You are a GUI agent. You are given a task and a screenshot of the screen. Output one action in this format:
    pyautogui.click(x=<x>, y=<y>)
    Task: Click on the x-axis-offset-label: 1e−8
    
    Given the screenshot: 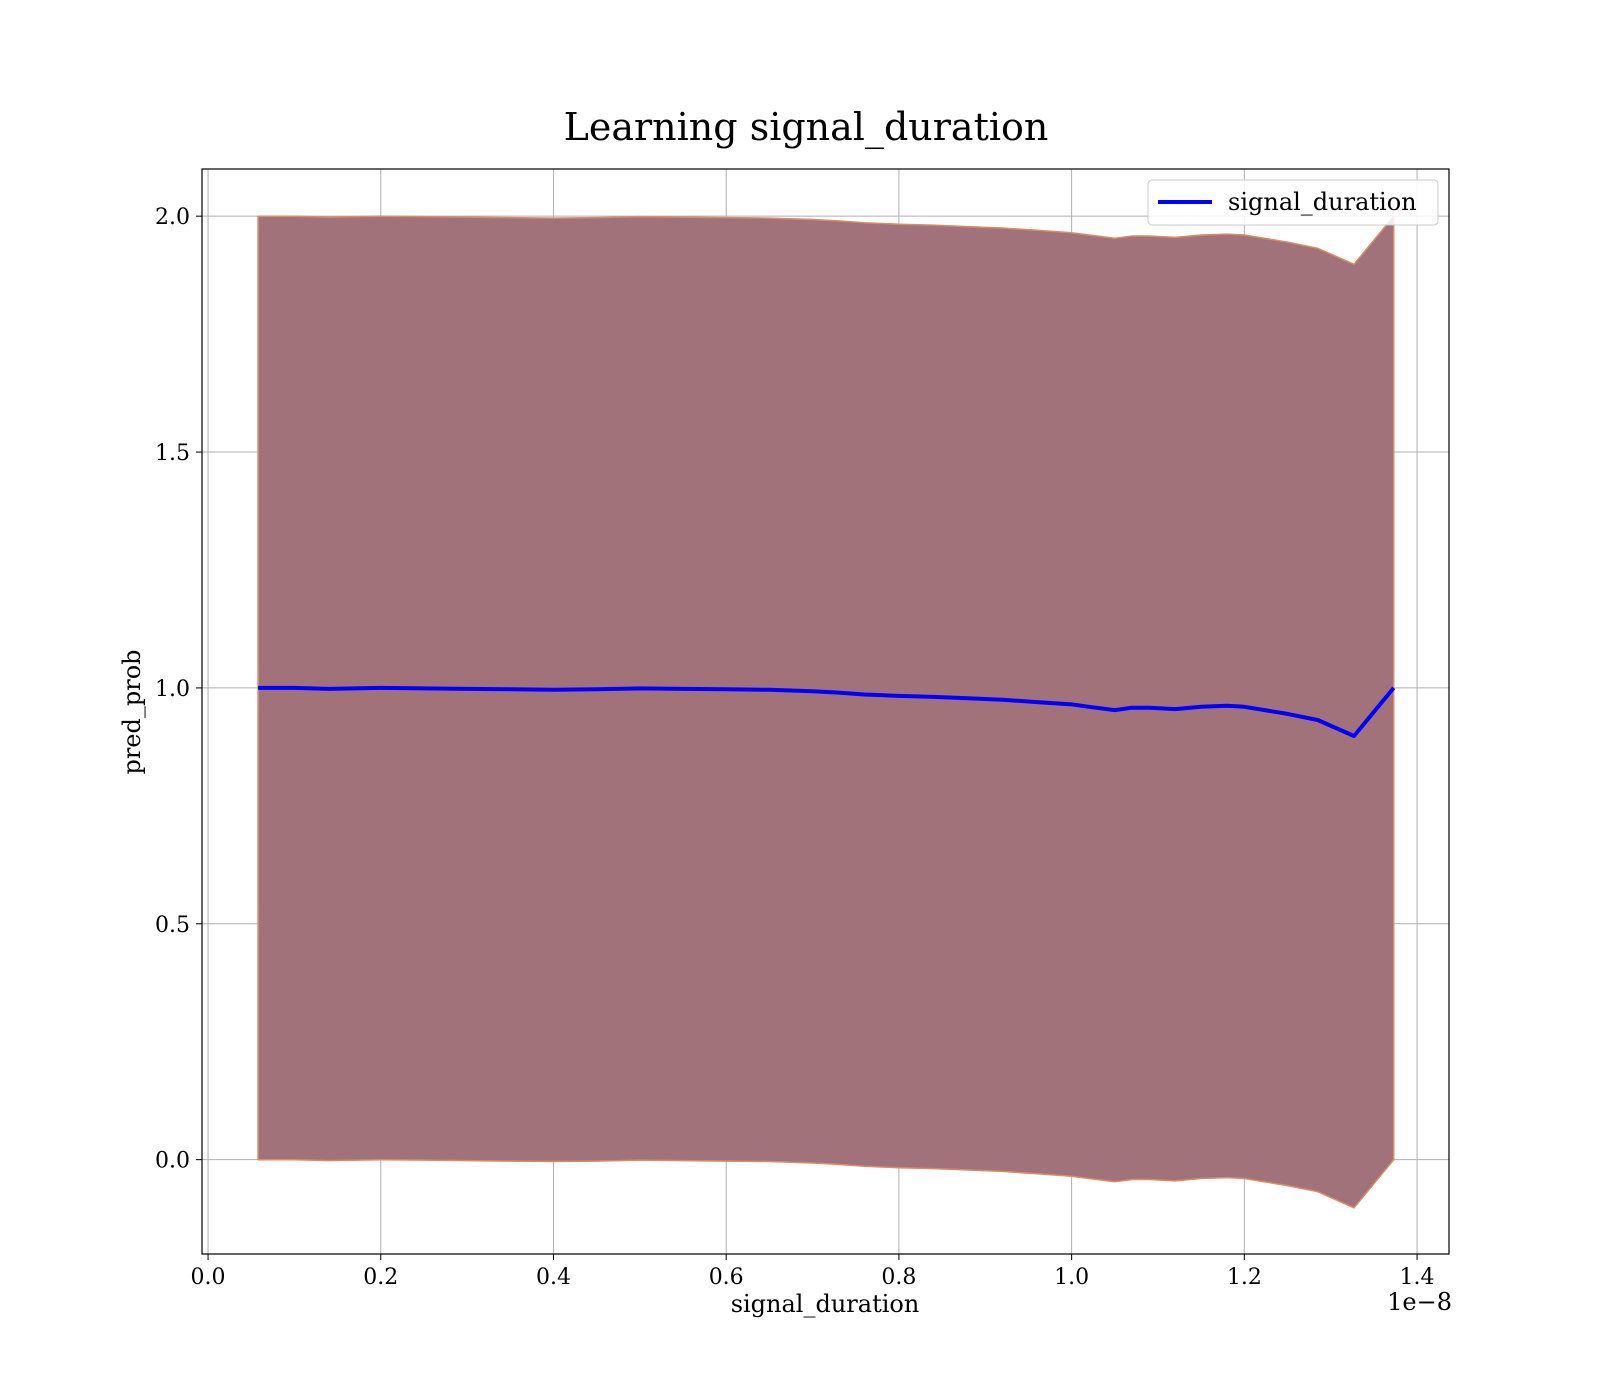 What is the action you would take?
    pyautogui.click(x=1419, y=1302)
    